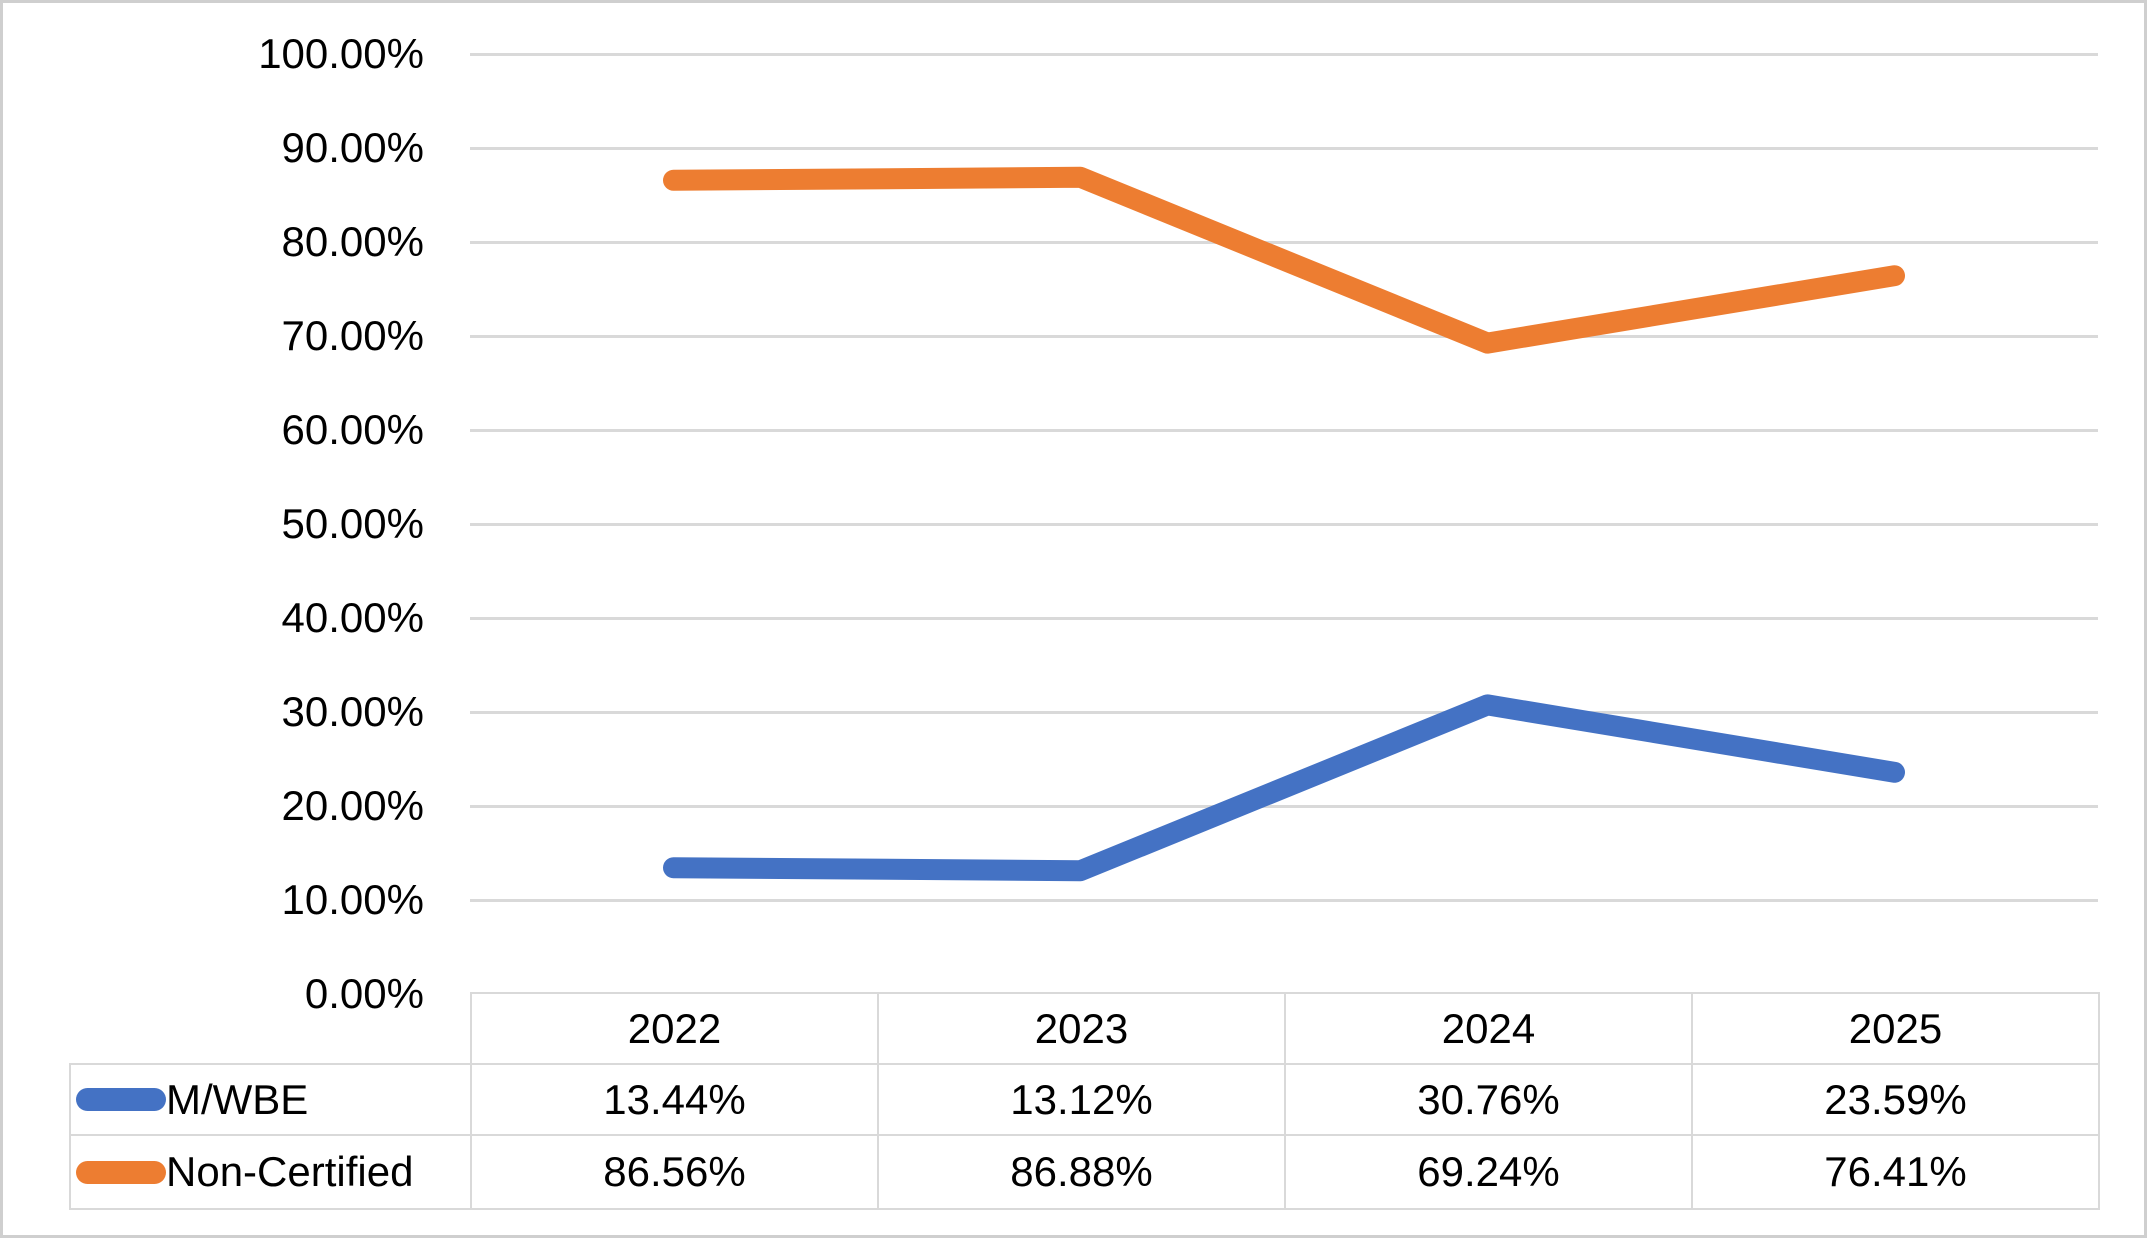 The image size is (2147, 1238). I want to click on category-header: 2024, so click(1488, 1028).